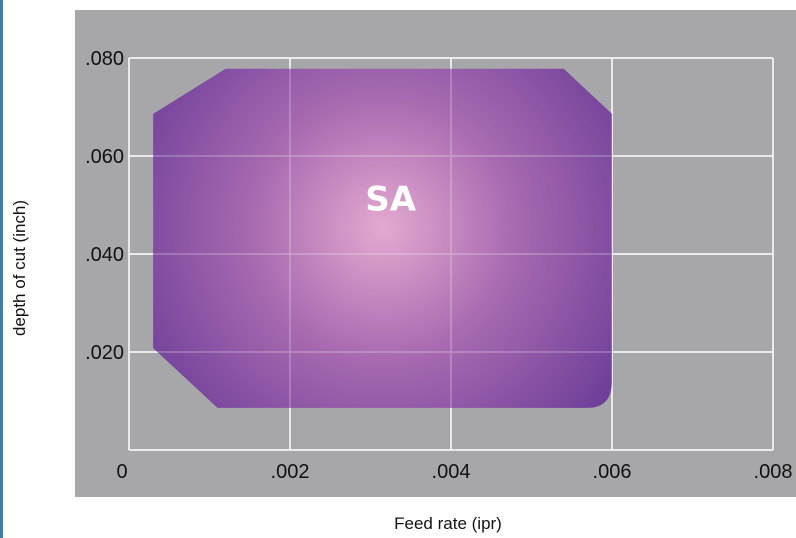 This screenshot has width=796, height=538. Describe the element at coordinates (1, 269) in the screenshot. I see `left-page-rule` at that location.